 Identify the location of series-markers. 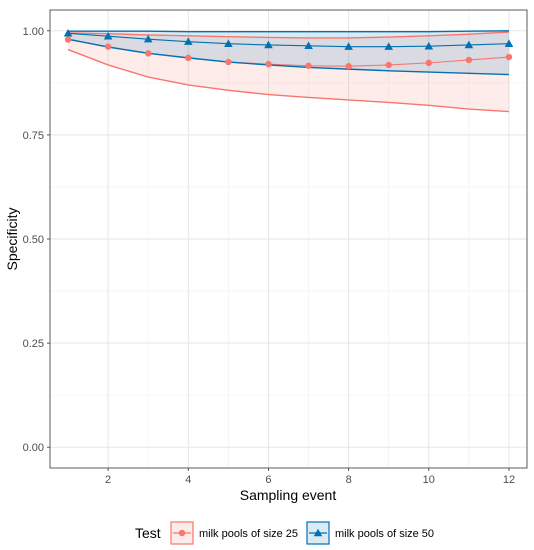
(288, 49).